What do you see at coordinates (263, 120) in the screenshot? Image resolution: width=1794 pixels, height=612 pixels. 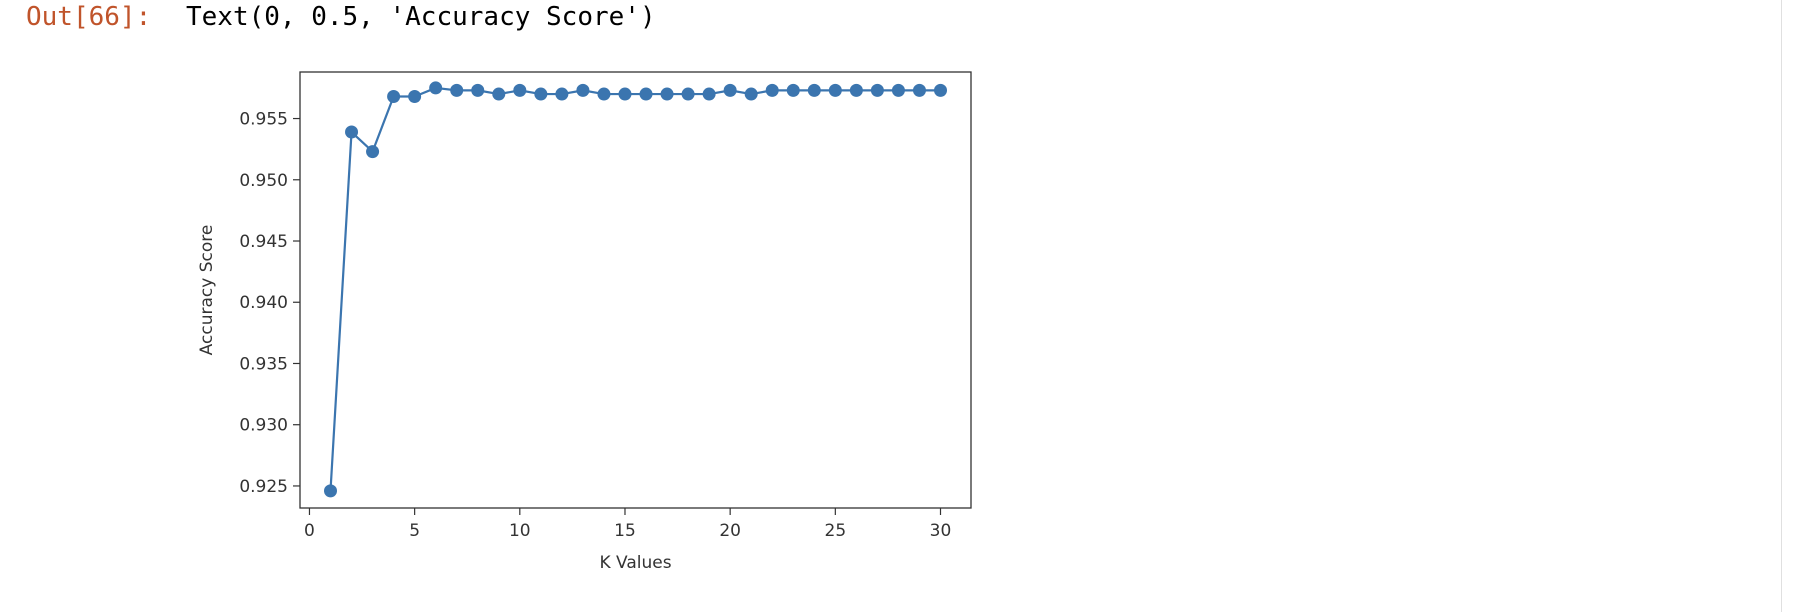 I see `y-tick-label: 0.955` at bounding box center [263, 120].